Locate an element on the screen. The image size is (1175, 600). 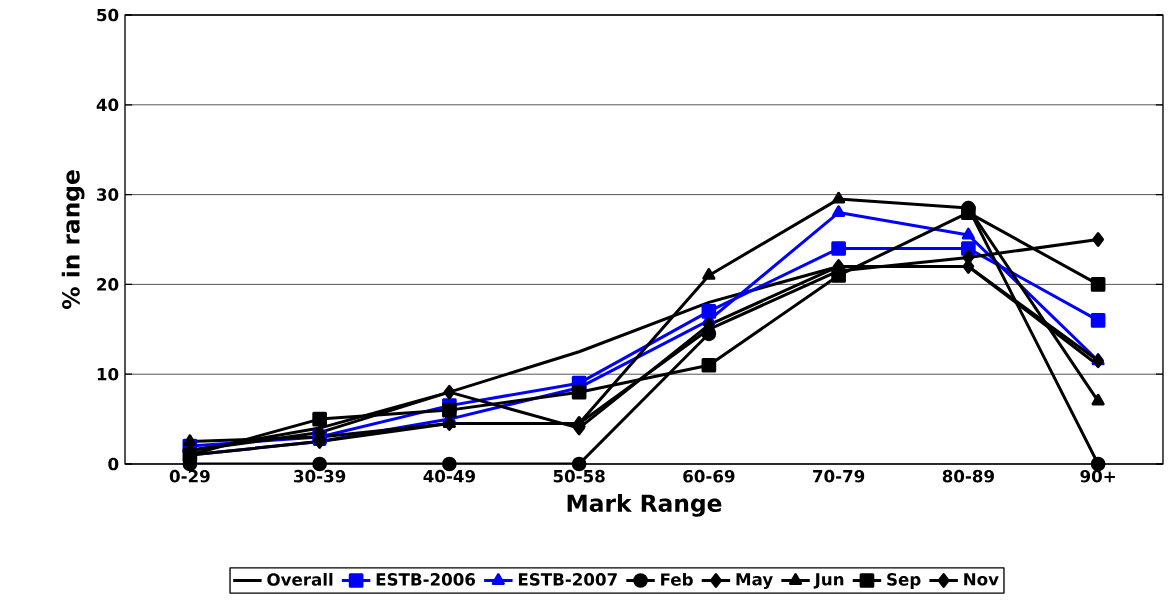
y-tick-label: 10 is located at coordinates (108, 374).